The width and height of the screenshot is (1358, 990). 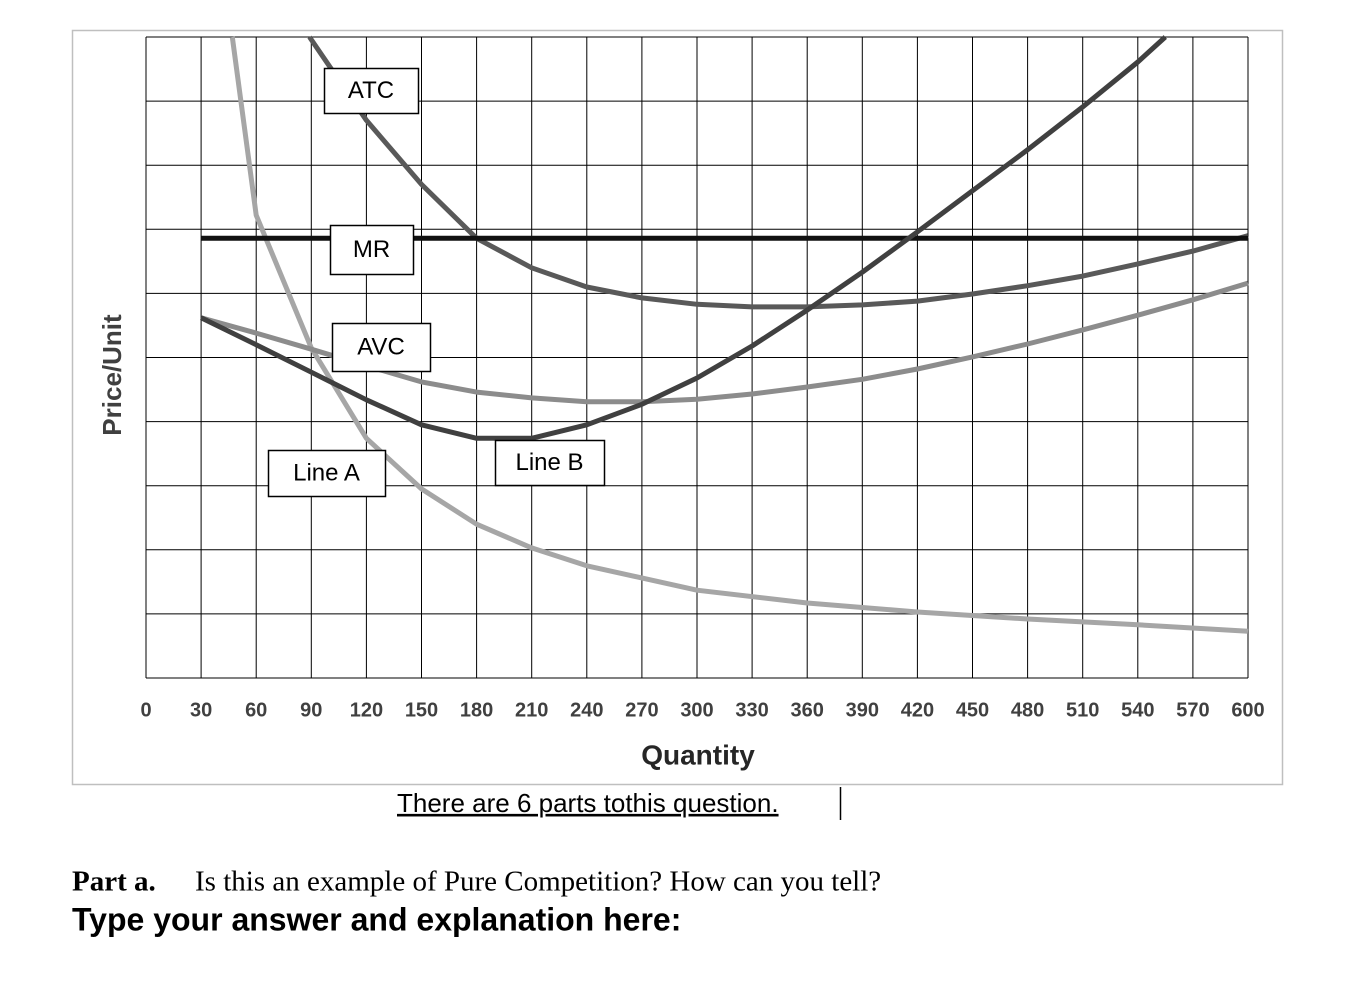 I want to click on instruction: Type your answer and explanation here:, so click(x=376, y=919).